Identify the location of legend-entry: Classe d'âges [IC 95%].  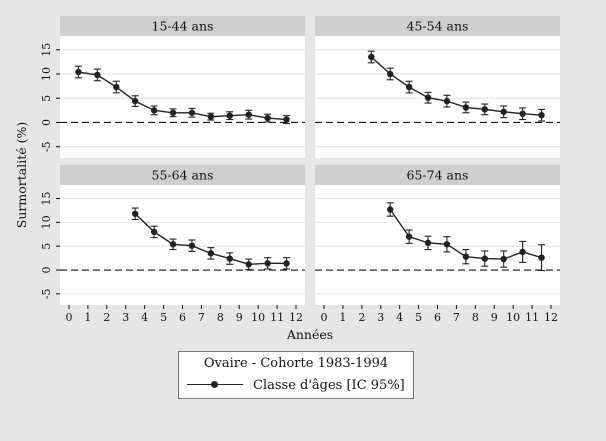
(296, 385).